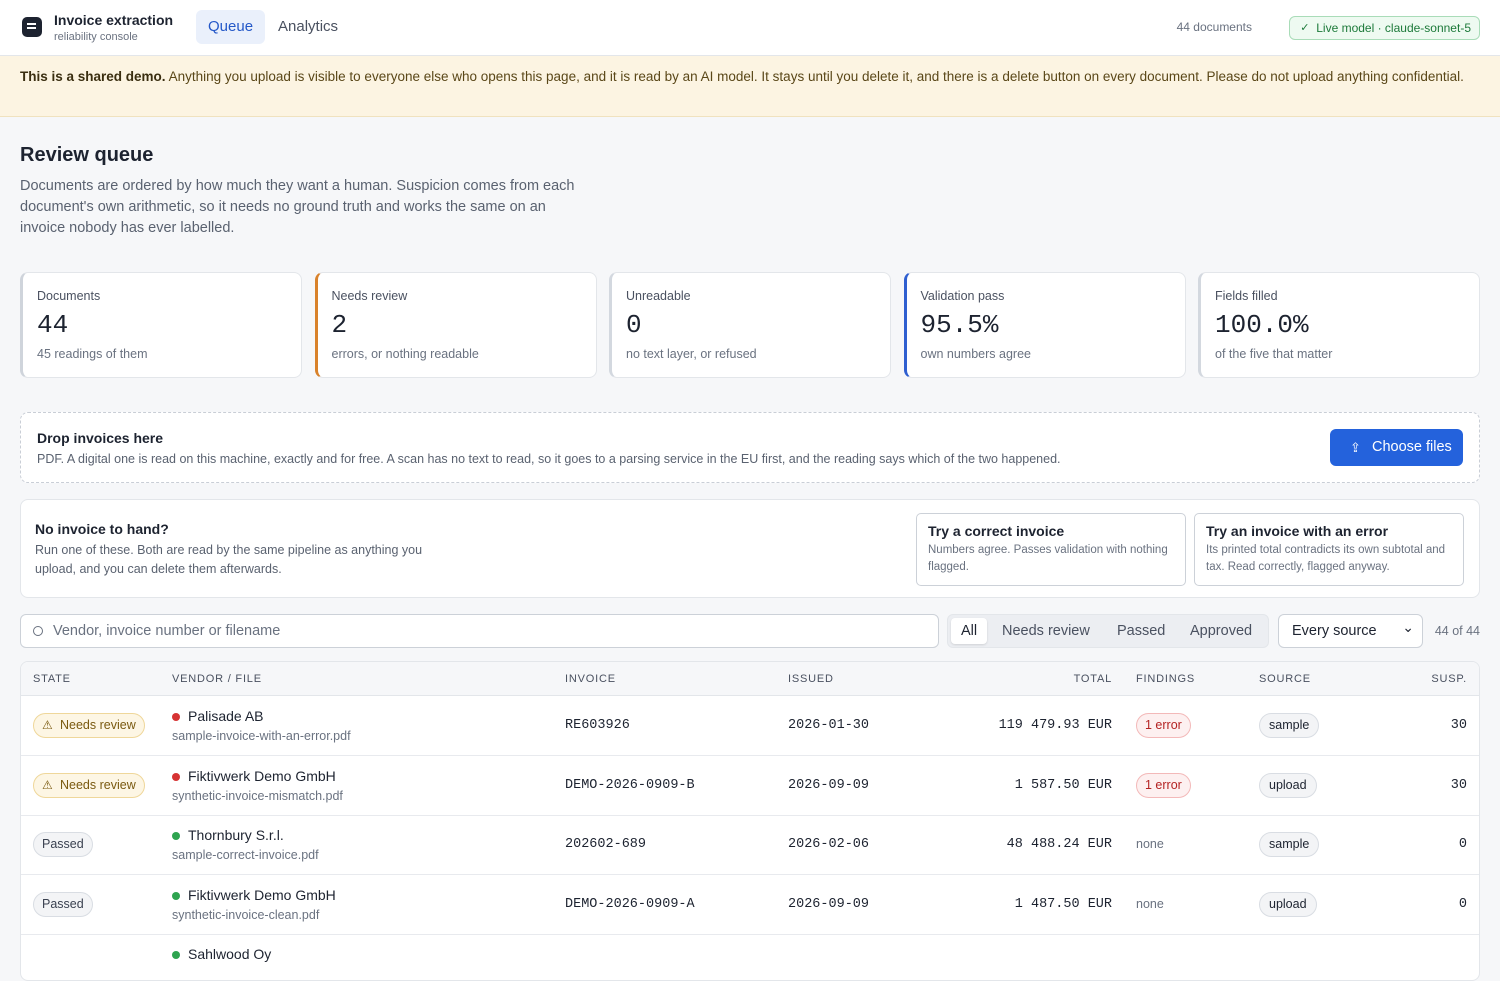 The image size is (1500, 981). What do you see at coordinates (1262, 325) in the screenshot?
I see `stat-value: 100.0%` at bounding box center [1262, 325].